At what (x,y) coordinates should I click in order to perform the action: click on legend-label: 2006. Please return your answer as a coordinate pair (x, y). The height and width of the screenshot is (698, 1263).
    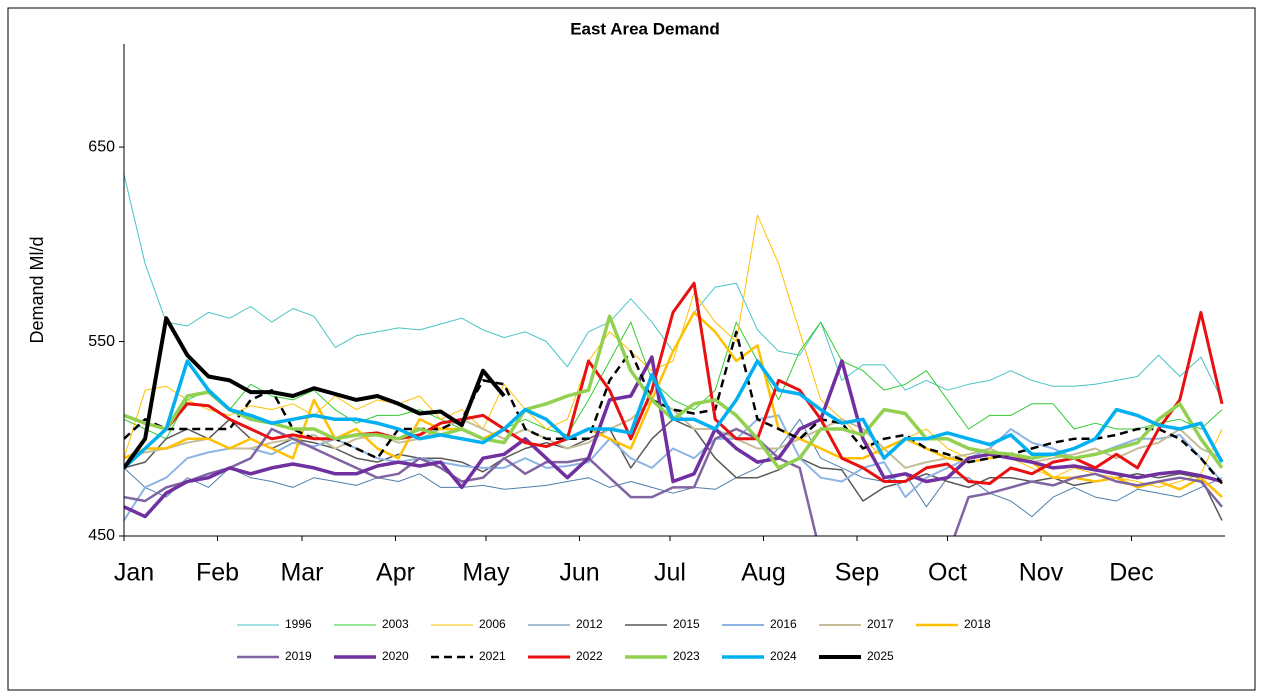
    Looking at the image, I should click on (492, 624).